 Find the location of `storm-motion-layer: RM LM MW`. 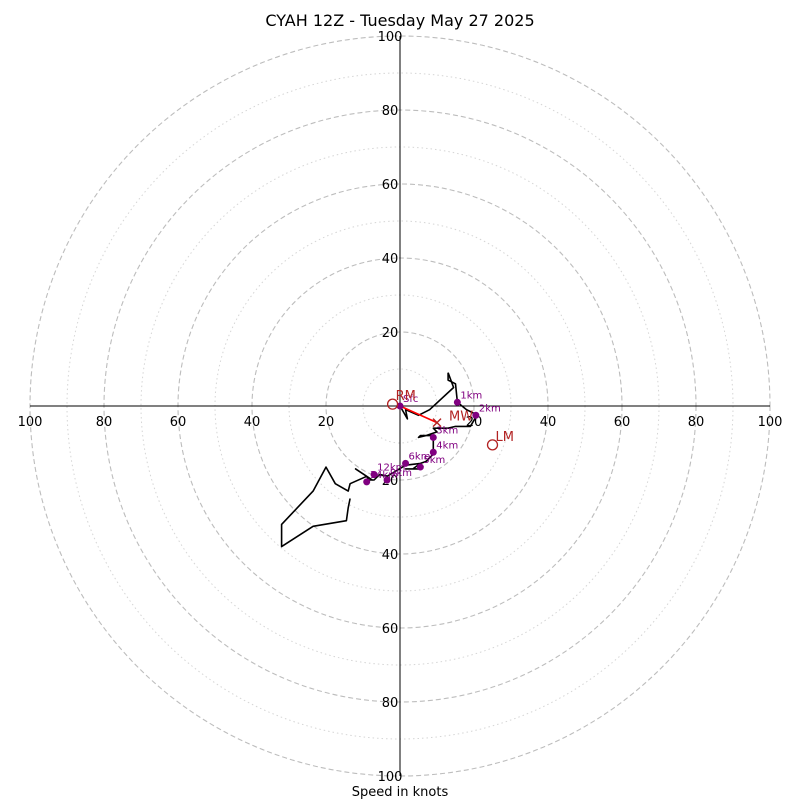

storm-motion-layer: RM LM MW is located at coordinates (450, 420).